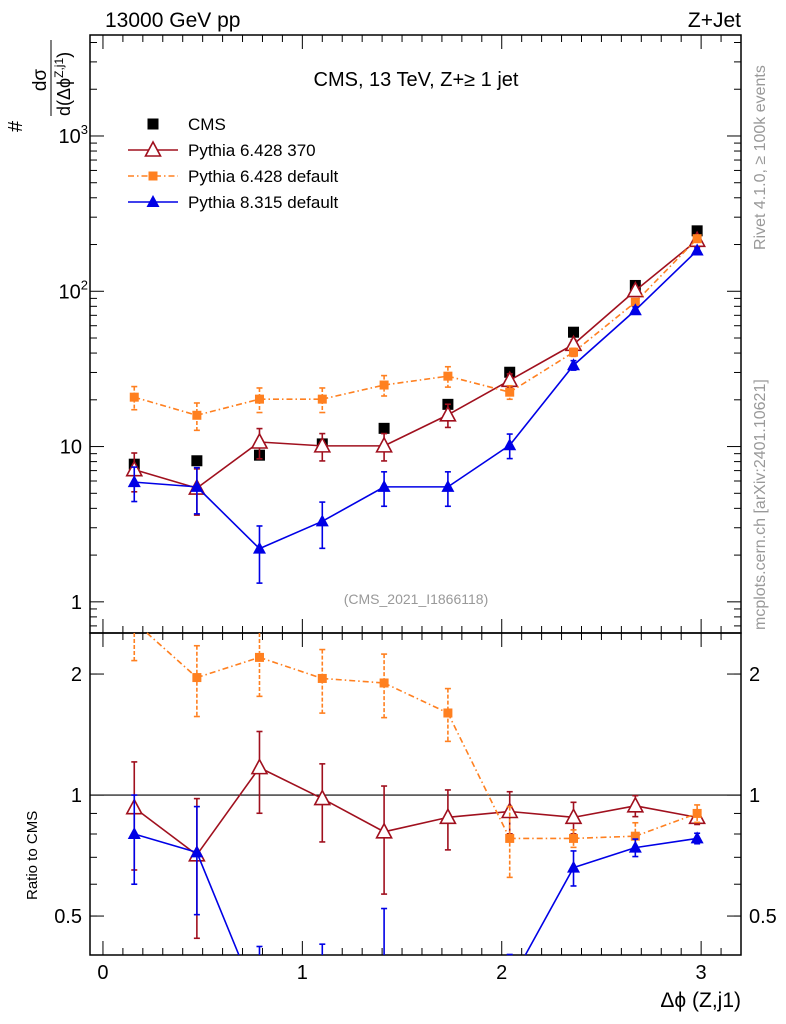  What do you see at coordinates (71, 448) in the screenshot?
I see `y-tick-label: 10` at bounding box center [71, 448].